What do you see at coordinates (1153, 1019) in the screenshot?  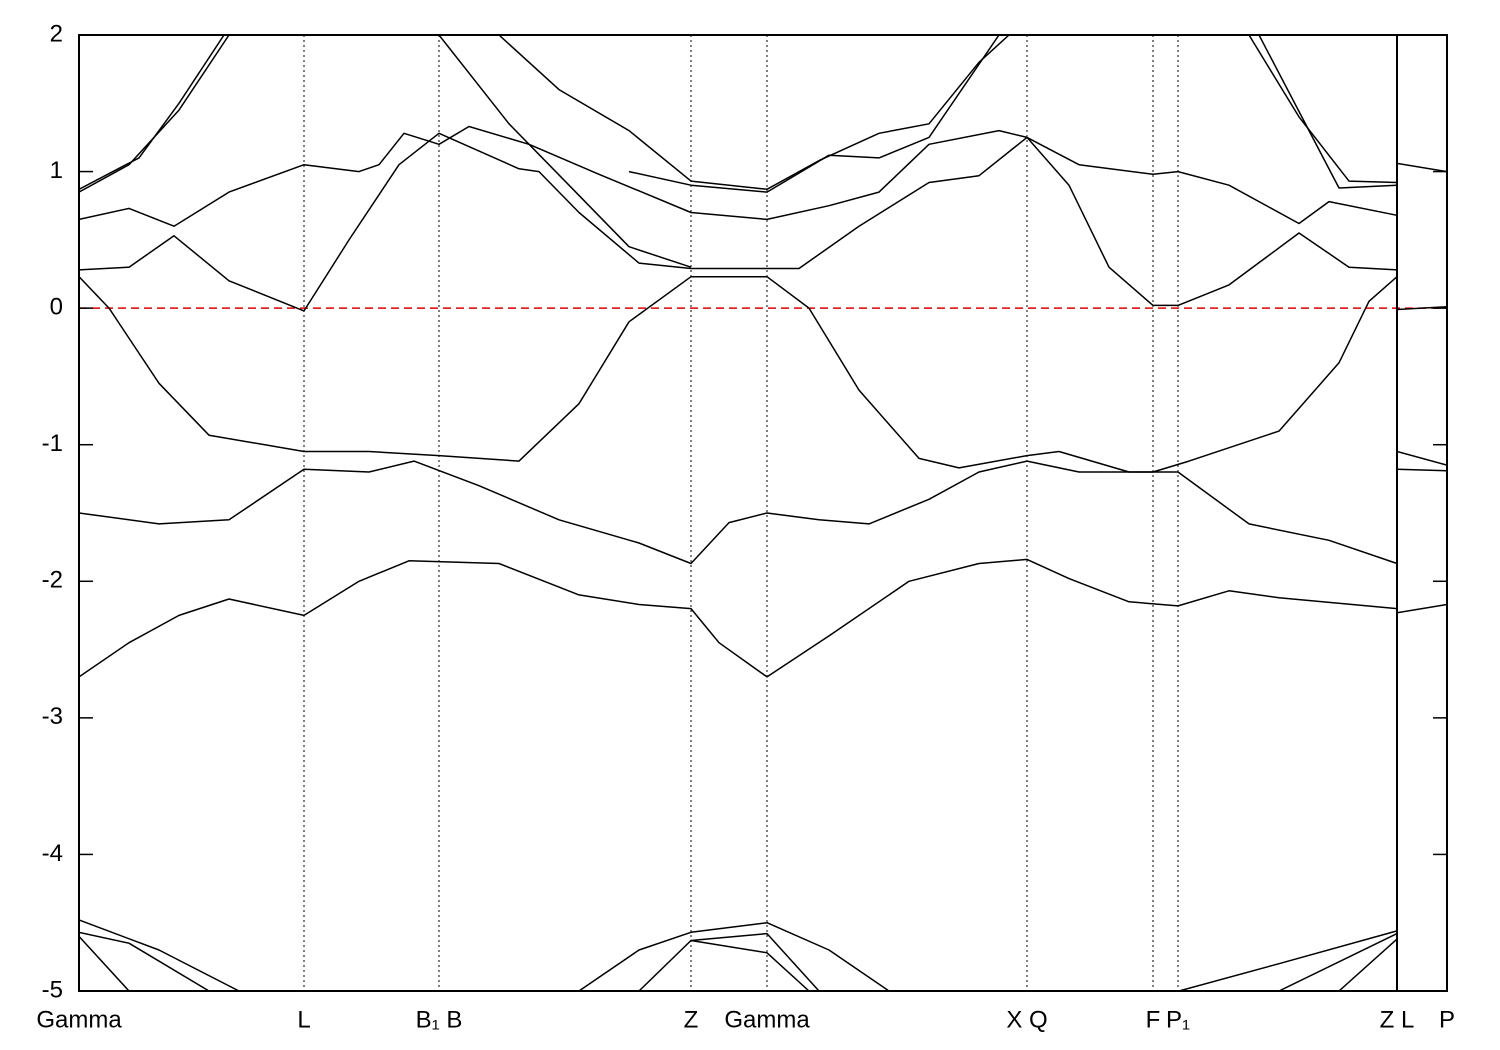 I see `x-tick-label: F` at bounding box center [1153, 1019].